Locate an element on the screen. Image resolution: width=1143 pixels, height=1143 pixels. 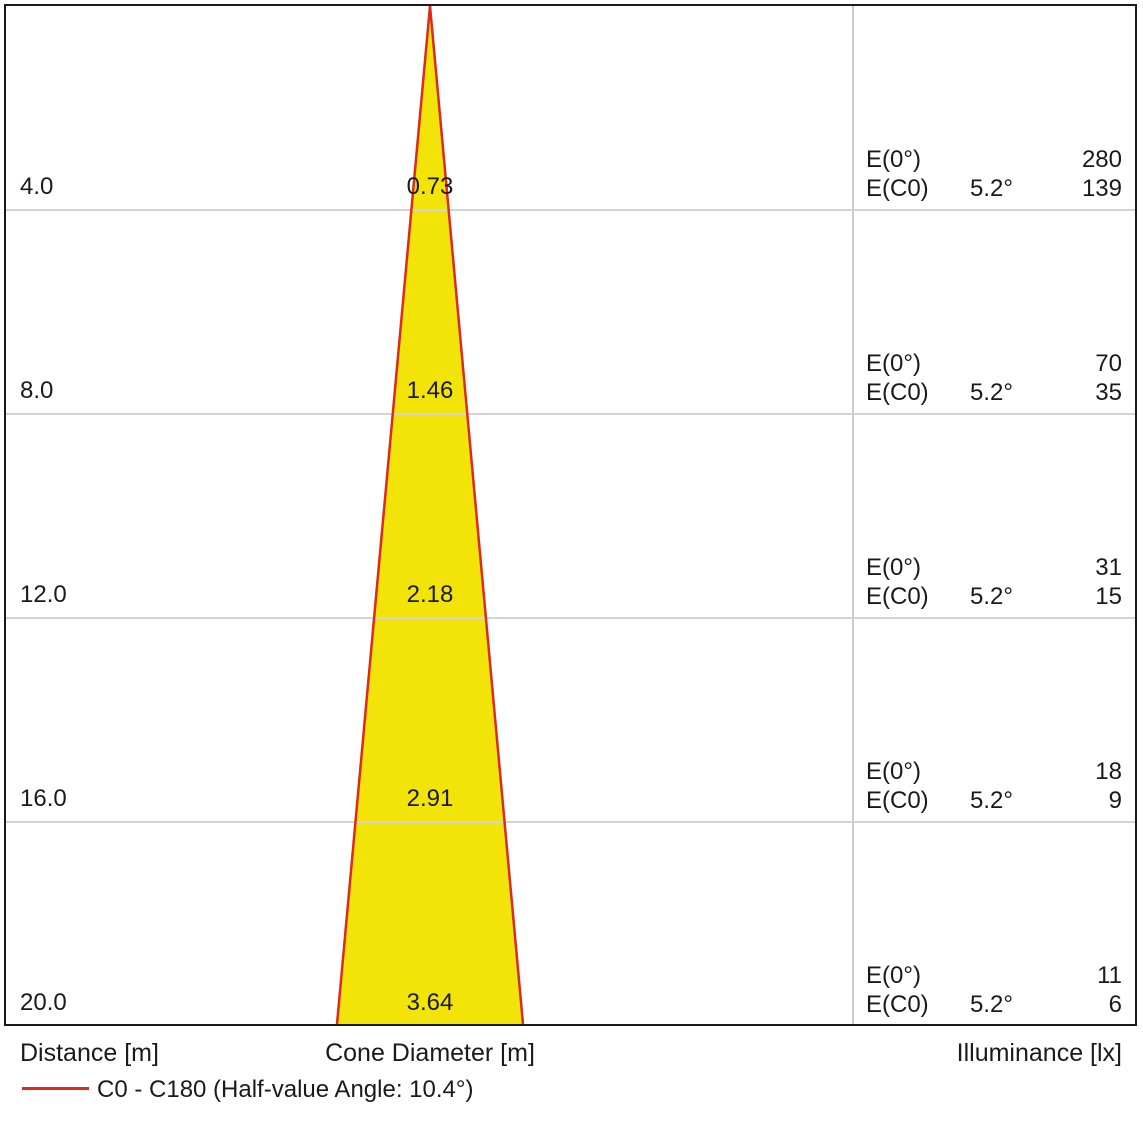
distance-axis-label: Distance [m] is located at coordinates (89, 1053).